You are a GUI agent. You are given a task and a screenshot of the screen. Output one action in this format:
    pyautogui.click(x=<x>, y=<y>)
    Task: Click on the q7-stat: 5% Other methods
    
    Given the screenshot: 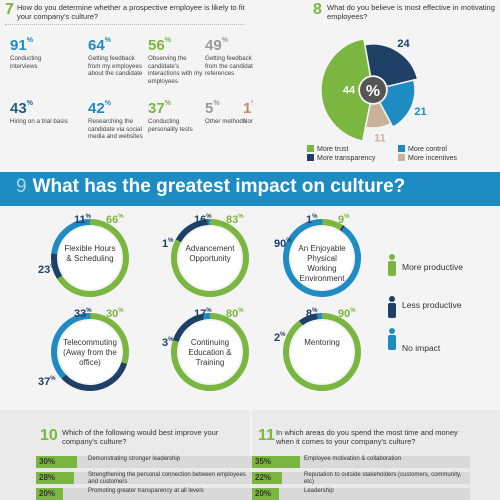 What is the action you would take?
    pyautogui.click(x=235, y=113)
    